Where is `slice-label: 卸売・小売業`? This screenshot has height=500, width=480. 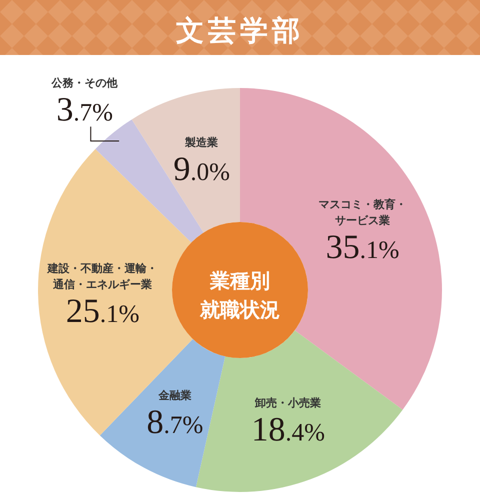
slice-label: 卸売・小売業 is located at coordinates (288, 403).